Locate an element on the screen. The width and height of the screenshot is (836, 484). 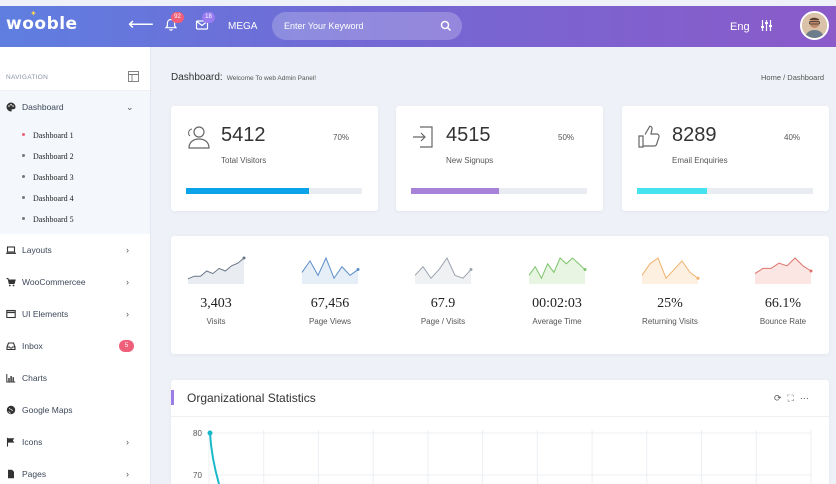
more-options-icon: ⋯ is located at coordinates (804, 398).